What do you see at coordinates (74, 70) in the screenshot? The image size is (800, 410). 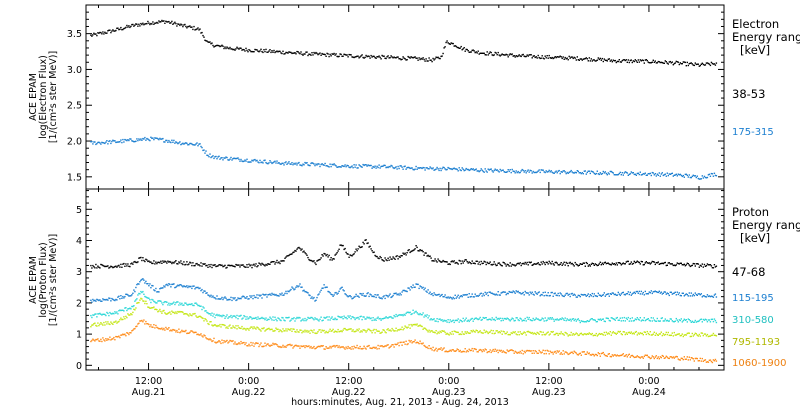 I see `ytick-label: 3.0` at bounding box center [74, 70].